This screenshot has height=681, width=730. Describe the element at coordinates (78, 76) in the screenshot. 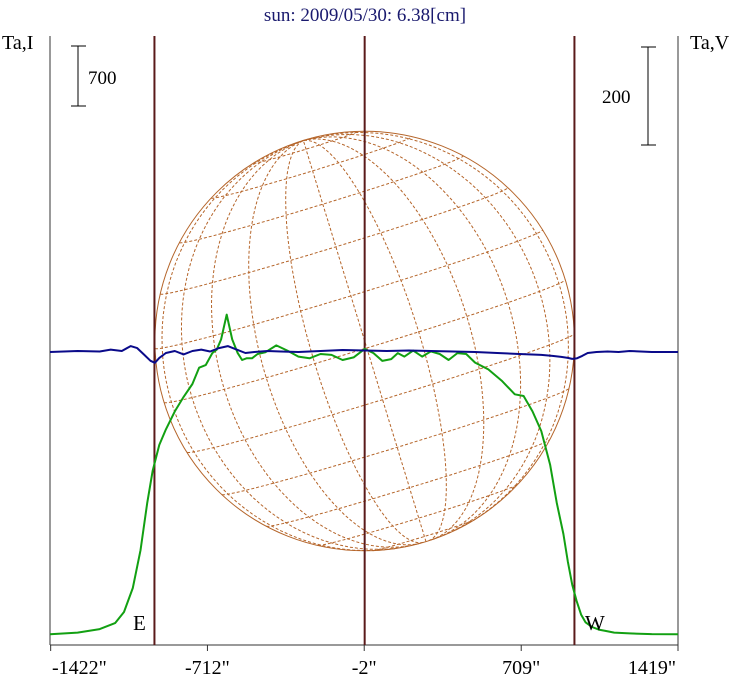

I see `left-scale-bar` at that location.